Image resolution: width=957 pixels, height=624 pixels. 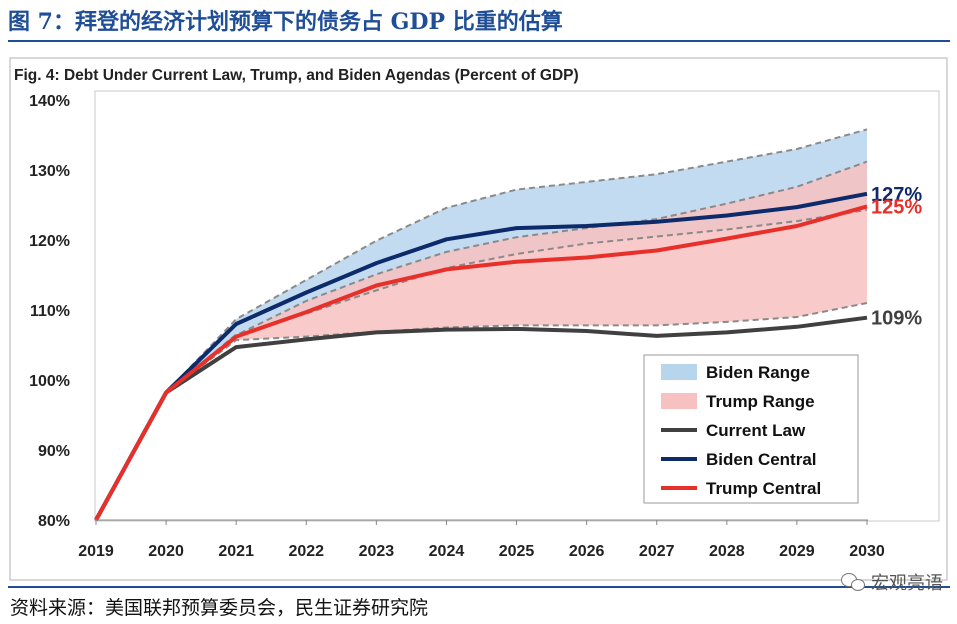 I want to click on y-ticks: 80% 90% 100% 110% 120% 130% 140%, so click(x=49, y=311).